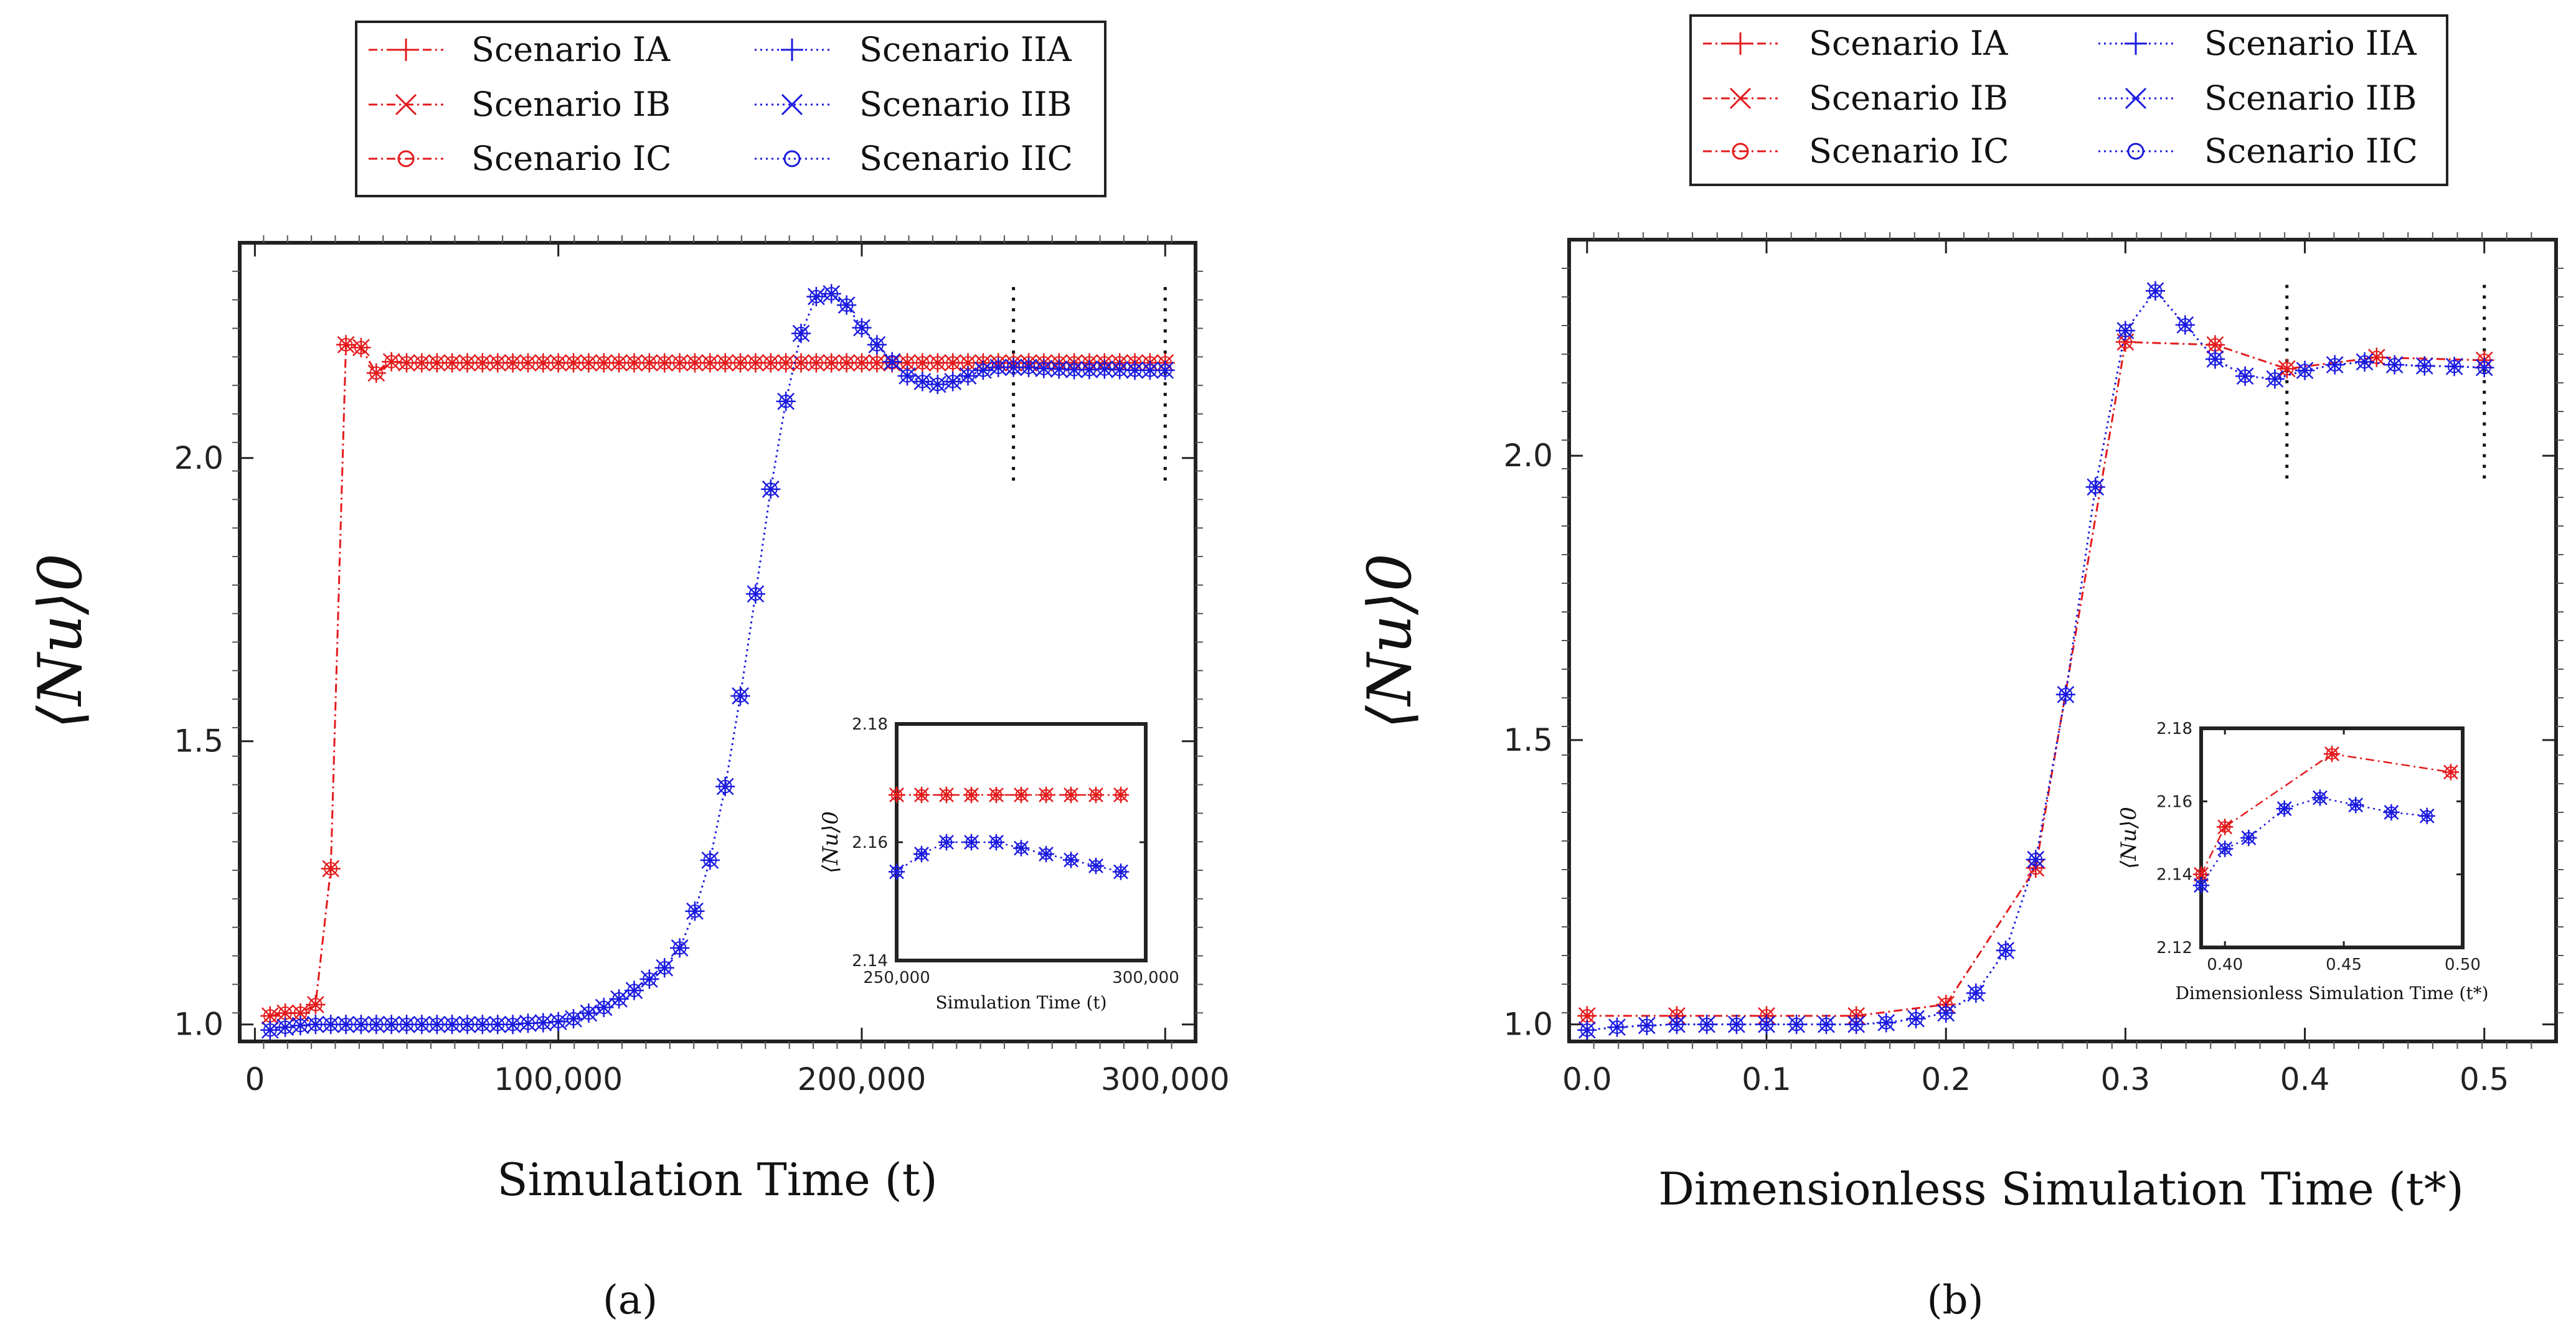 The image size is (2576, 1334). I want to click on inset-series-a, so click(1009, 833).